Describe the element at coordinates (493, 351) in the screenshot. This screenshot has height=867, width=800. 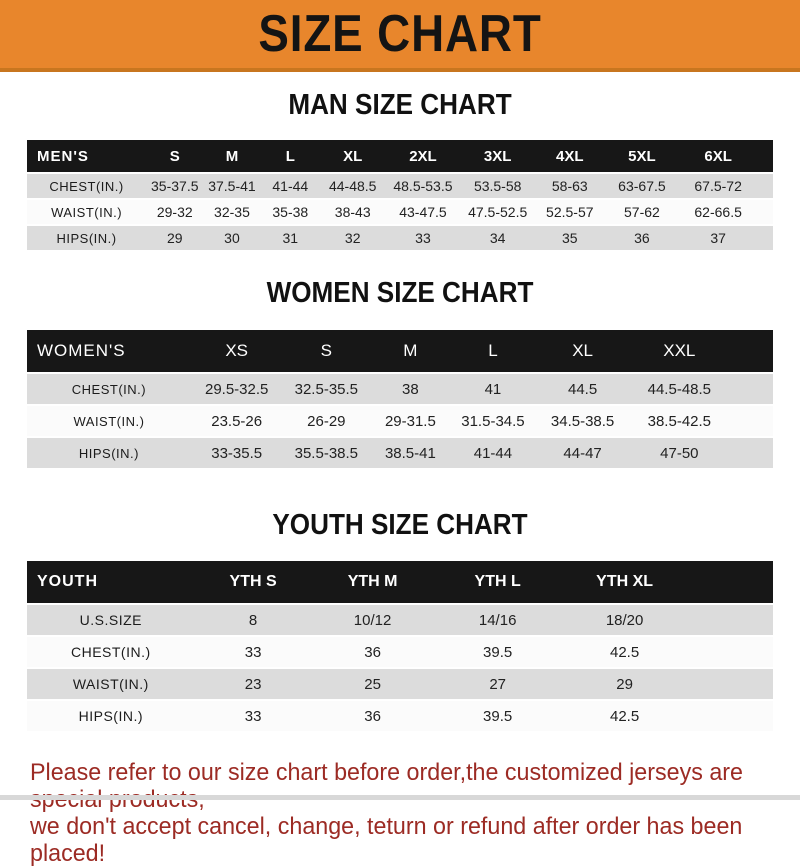
I see `size-column-header: L` at that location.